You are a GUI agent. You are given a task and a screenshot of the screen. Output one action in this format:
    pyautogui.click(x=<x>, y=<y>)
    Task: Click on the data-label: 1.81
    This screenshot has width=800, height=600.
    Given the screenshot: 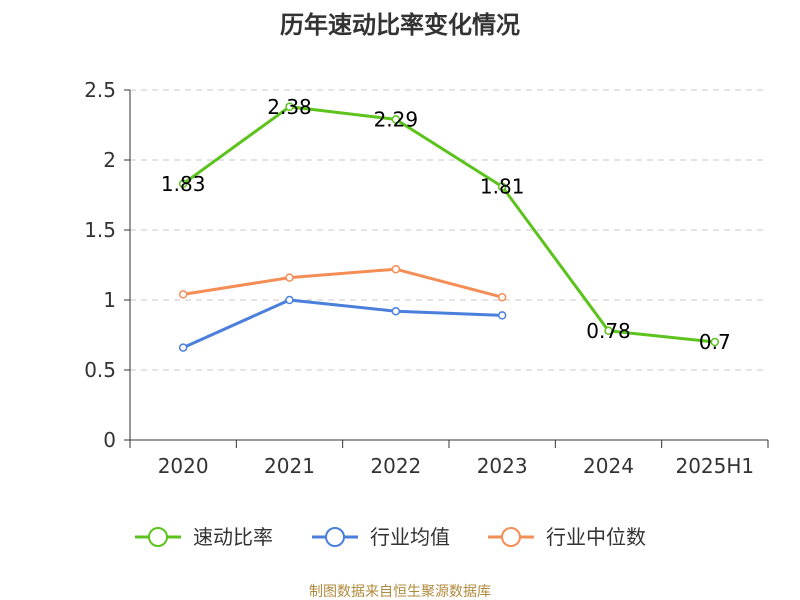 What is the action you would take?
    pyautogui.click(x=502, y=187)
    